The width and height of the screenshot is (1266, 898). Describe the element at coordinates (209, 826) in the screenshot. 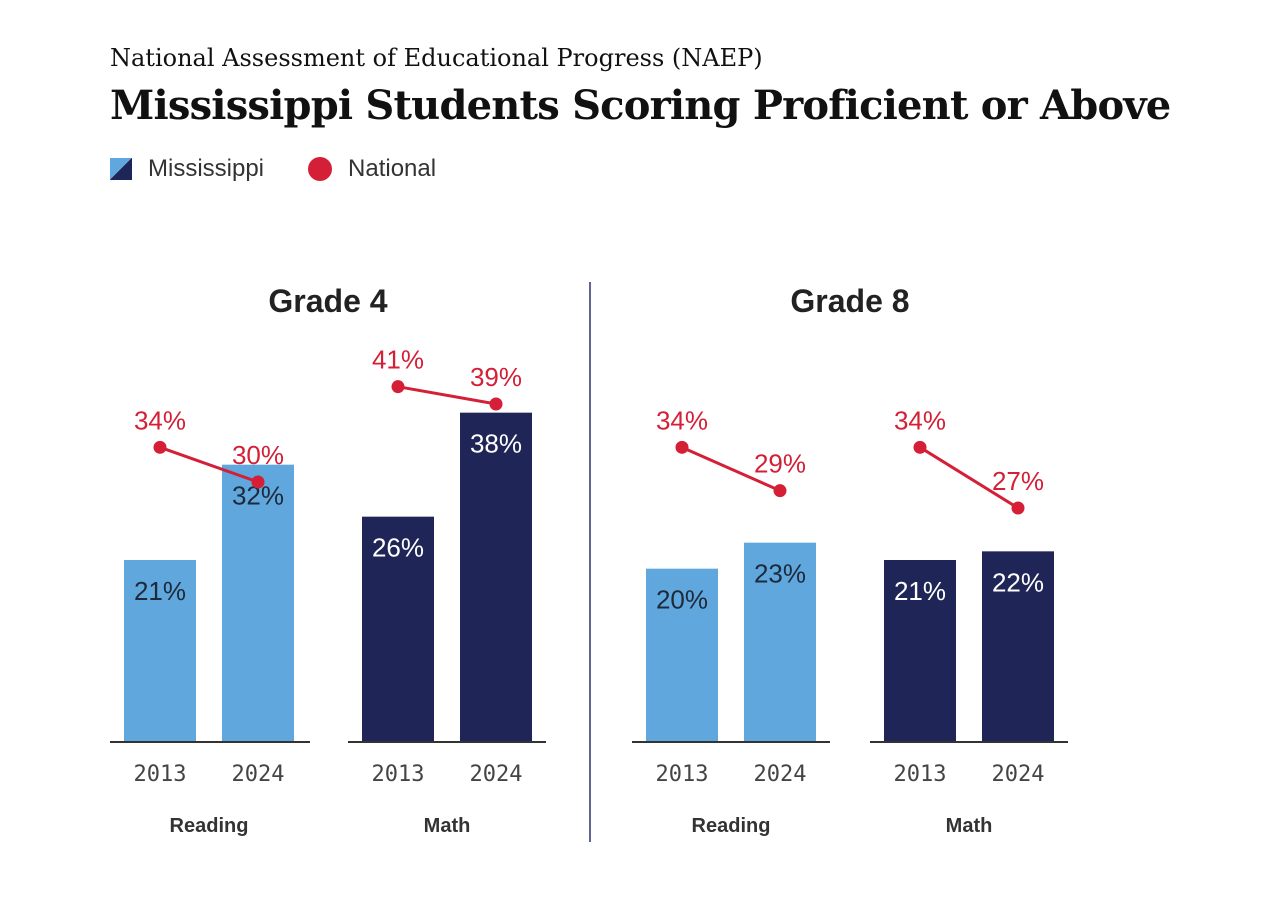

I see `group-label-grade-4-reading: Reading` at that location.